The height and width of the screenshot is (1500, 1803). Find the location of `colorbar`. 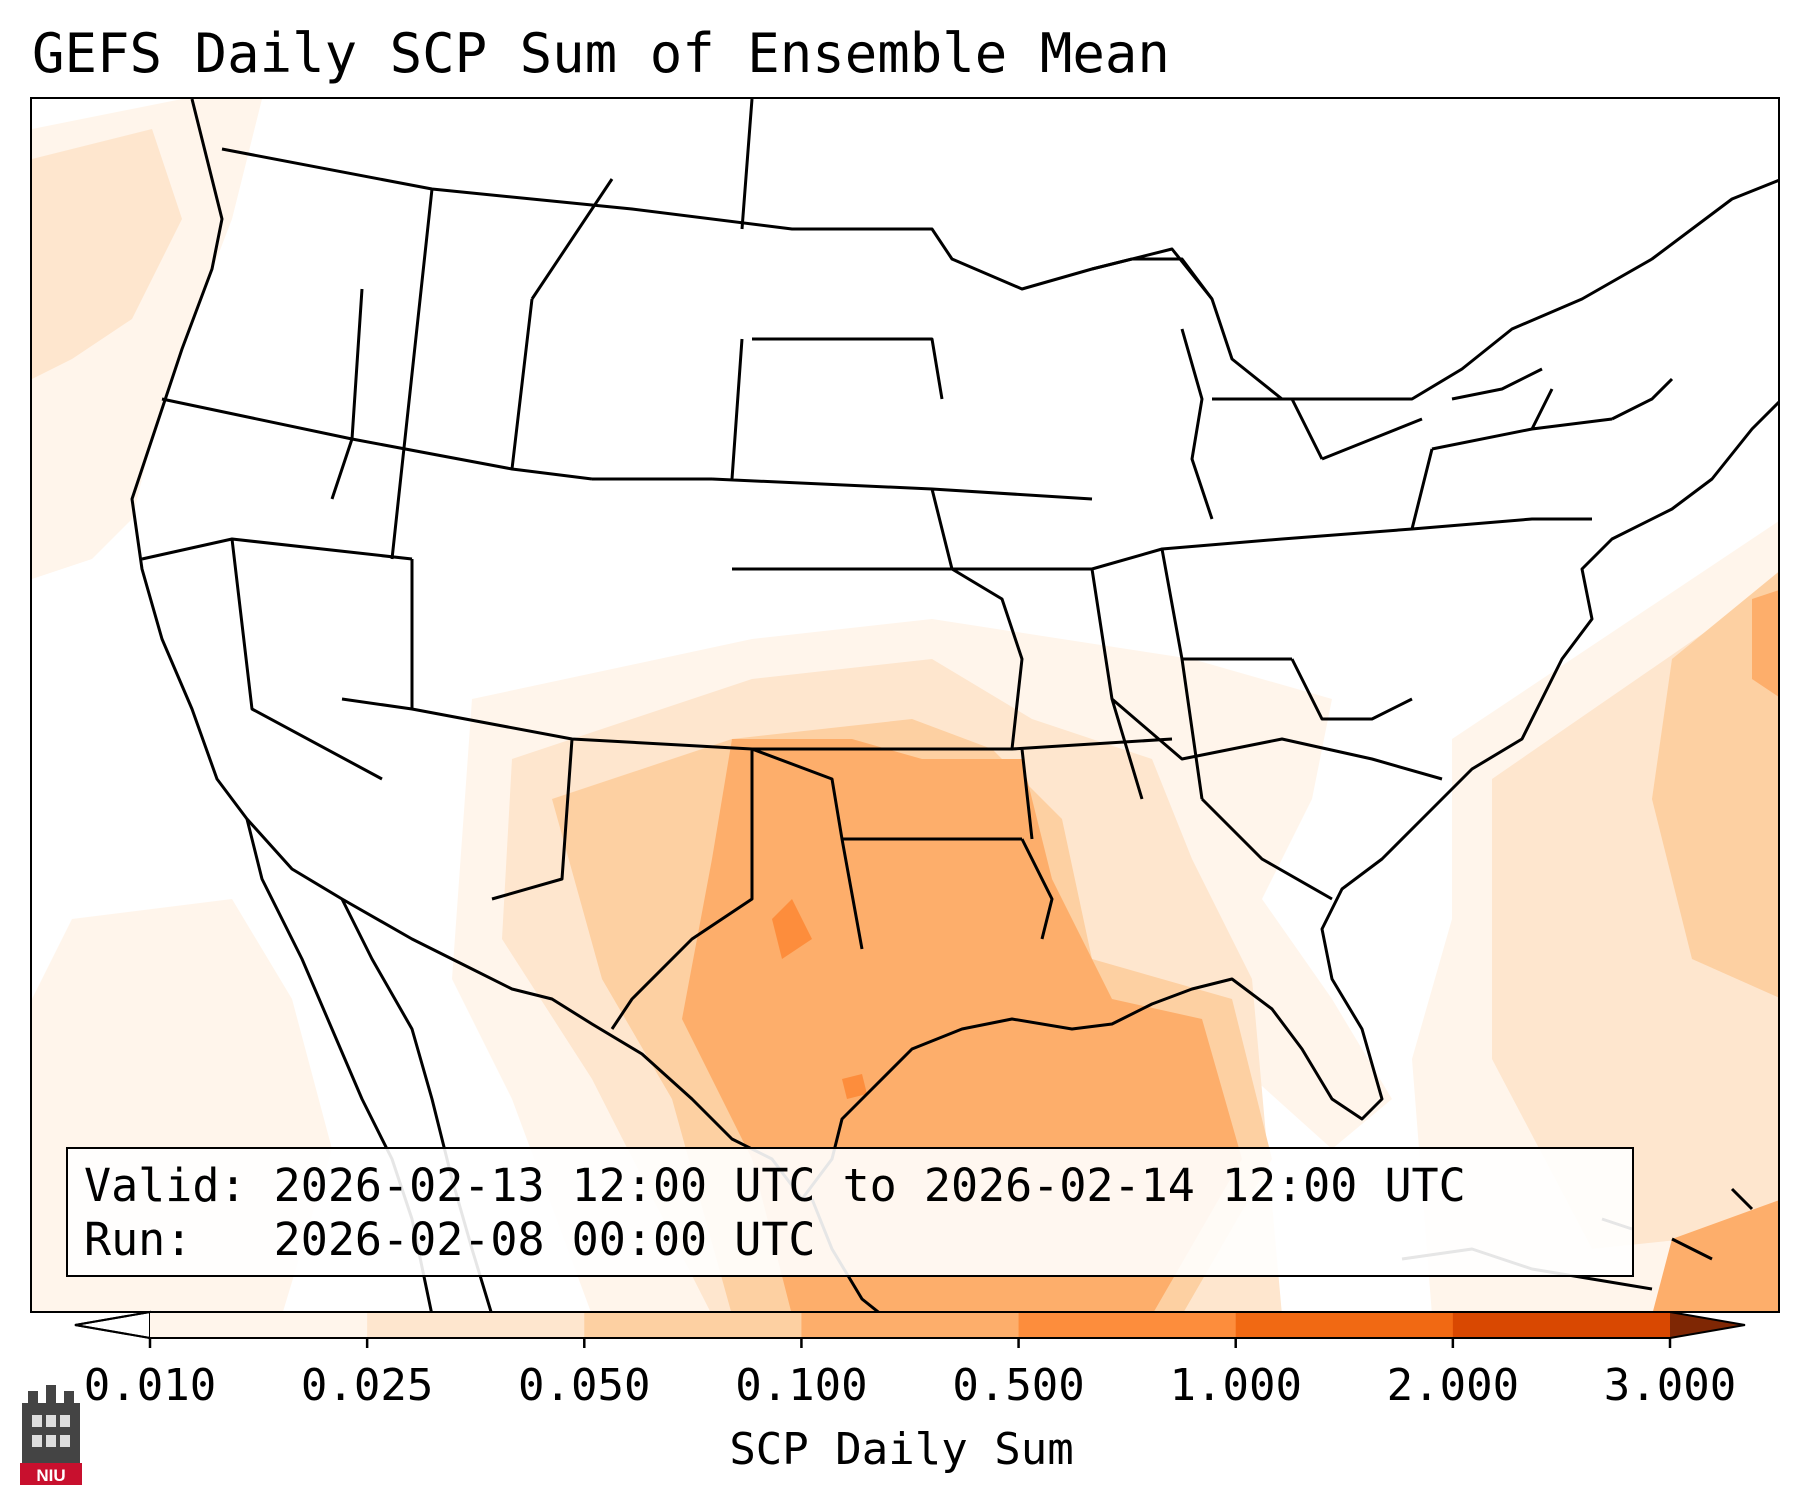

colorbar is located at coordinates (910, 1329).